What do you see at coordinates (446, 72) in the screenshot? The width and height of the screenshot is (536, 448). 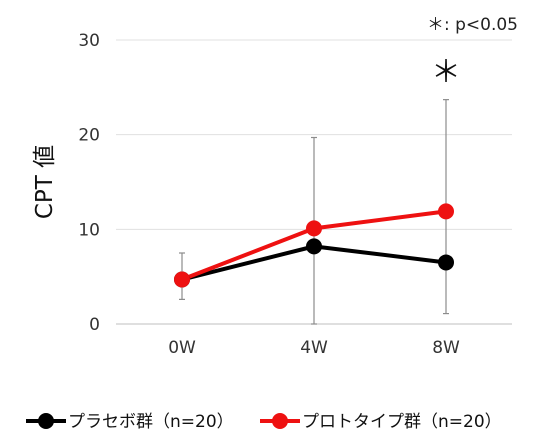 I see `significance-marker: ＊` at bounding box center [446, 72].